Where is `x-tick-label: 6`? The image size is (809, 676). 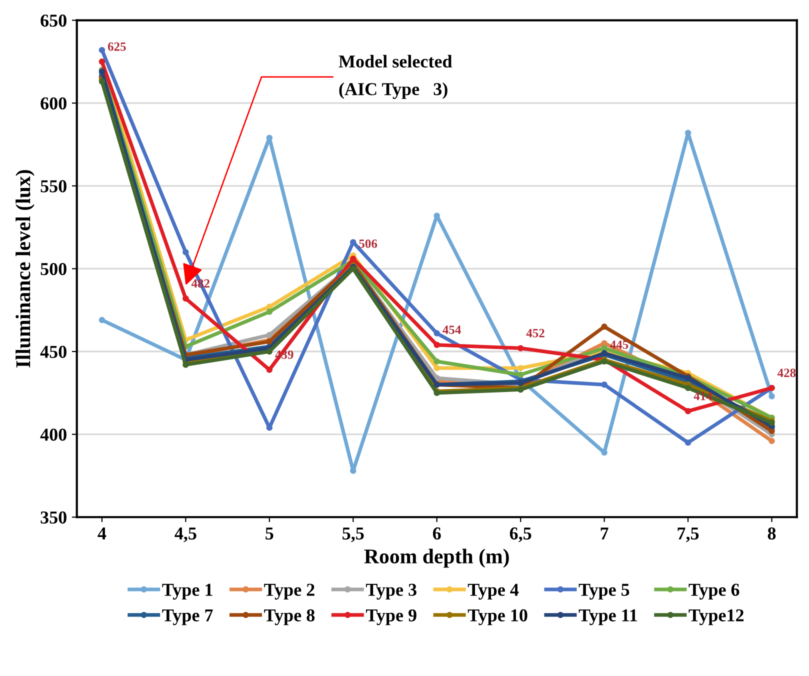 x-tick-label: 6 is located at coordinates (436, 533).